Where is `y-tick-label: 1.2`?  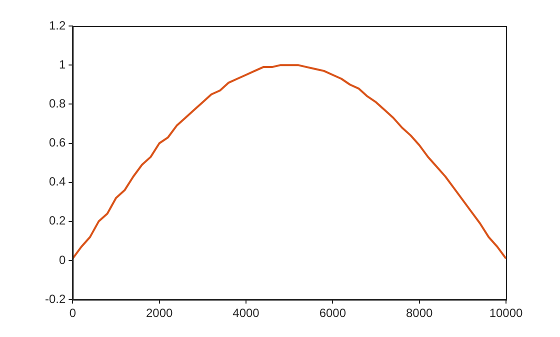 y-tick-label: 1.2 is located at coordinates (57, 25).